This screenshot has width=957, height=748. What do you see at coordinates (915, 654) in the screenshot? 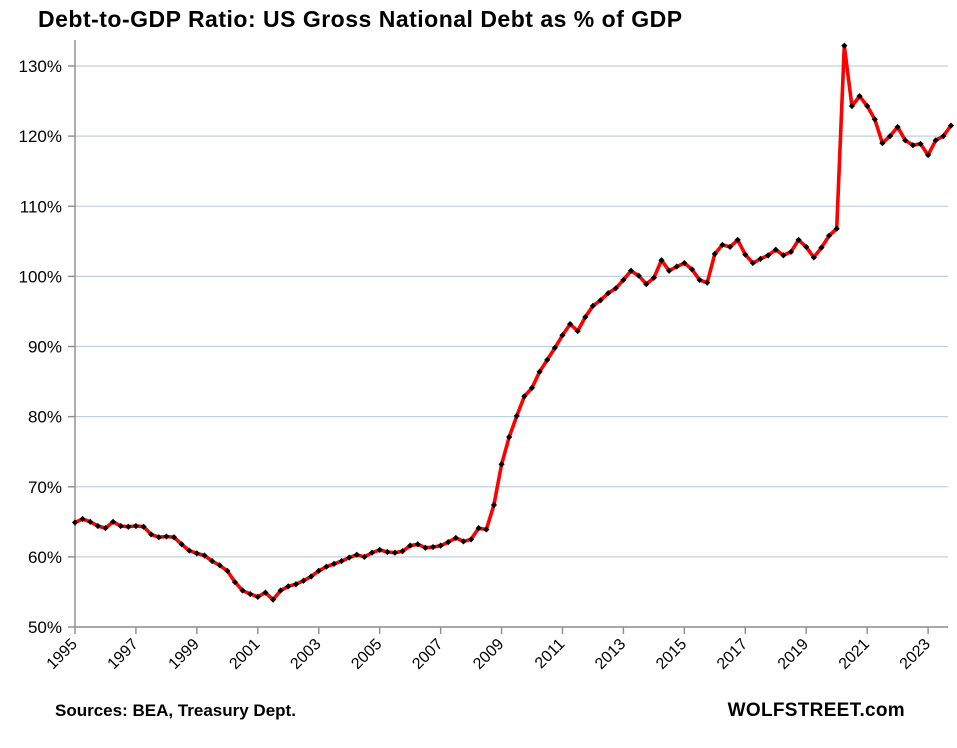
I see `x-tick-label: 2023` at bounding box center [915, 654].